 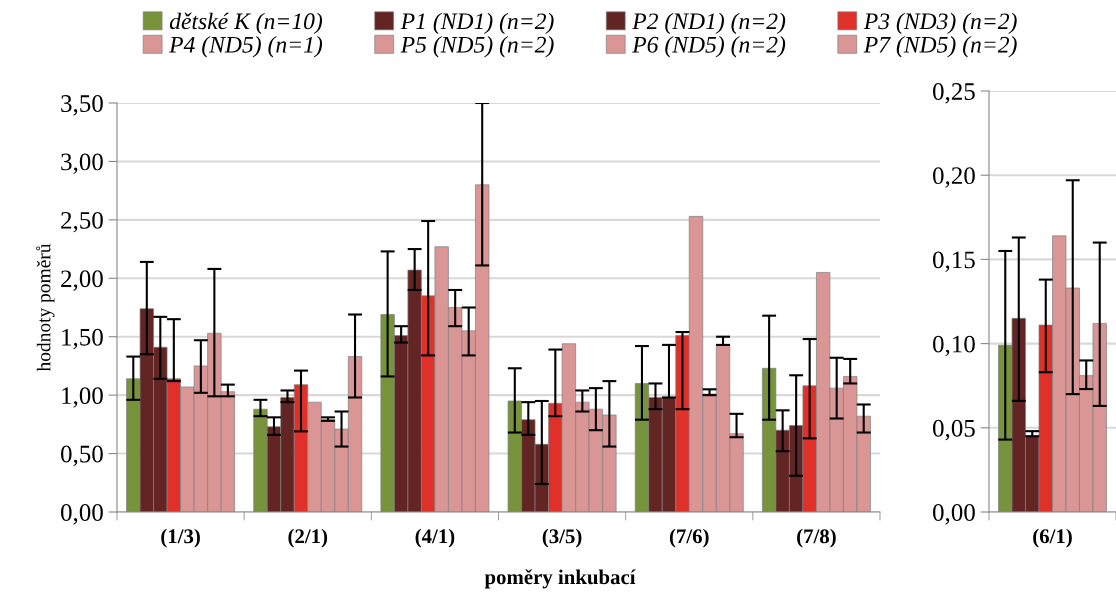 What do you see at coordinates (82, 222) in the screenshot?
I see `y-tick-label: 2,50` at bounding box center [82, 222].